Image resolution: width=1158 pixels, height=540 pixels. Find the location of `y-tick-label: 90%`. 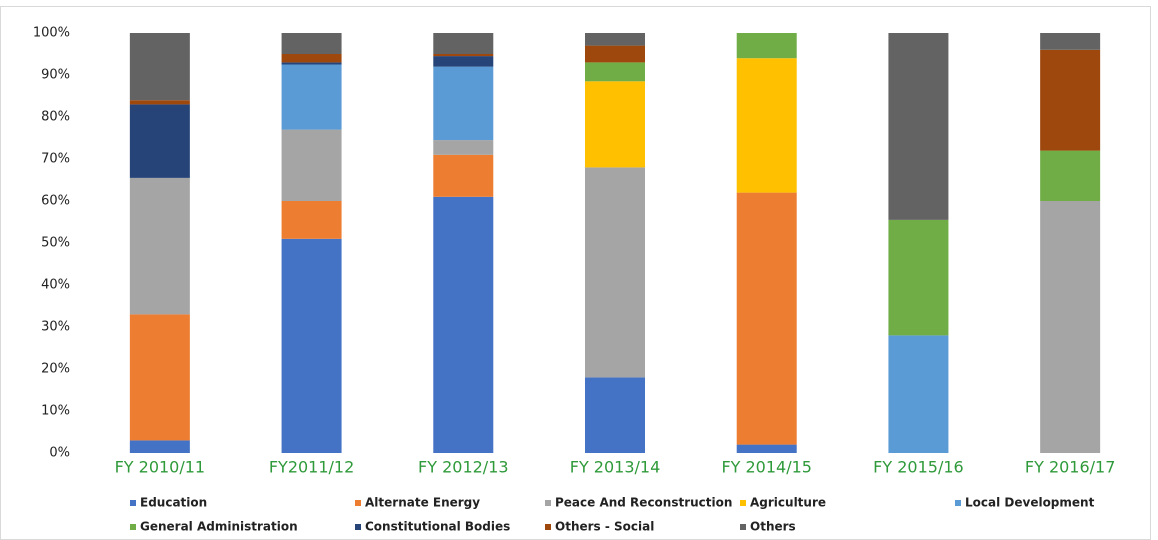

y-tick-label: 90% is located at coordinates (55, 75).